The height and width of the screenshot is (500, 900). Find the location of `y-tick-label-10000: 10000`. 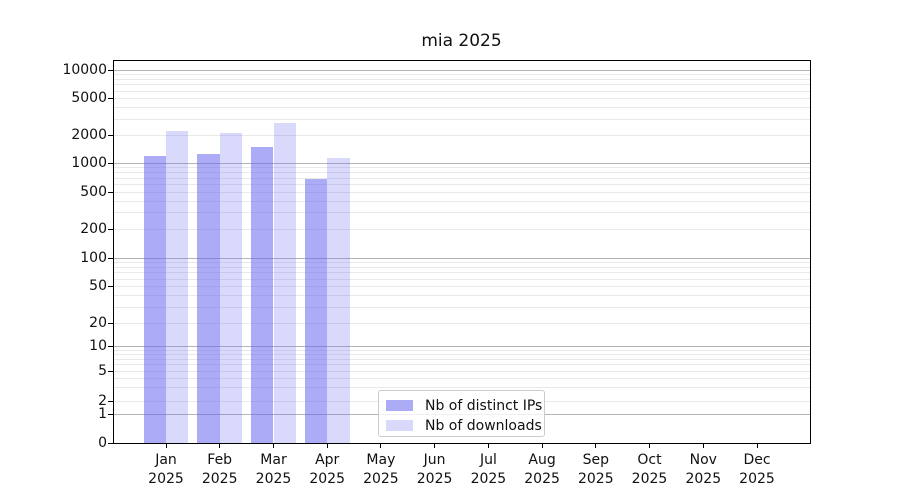

y-tick-label-10000: 10000 is located at coordinates (84, 70).